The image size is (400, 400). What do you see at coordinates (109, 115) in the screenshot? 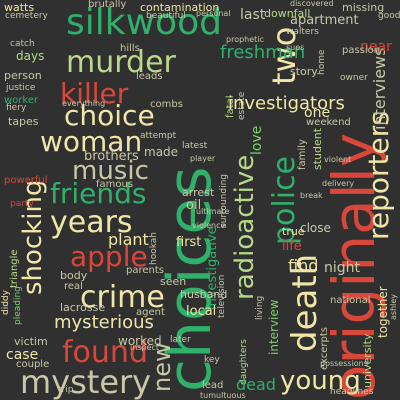
I see `word-choice: choice` at bounding box center [109, 115].